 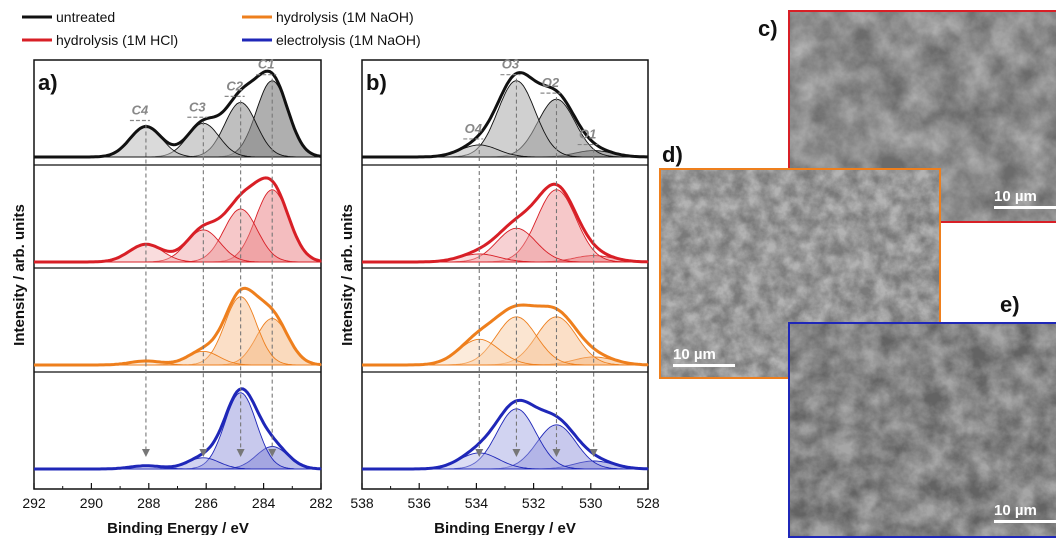 I want to click on xtick-label-a: 290, so click(x=92, y=503).